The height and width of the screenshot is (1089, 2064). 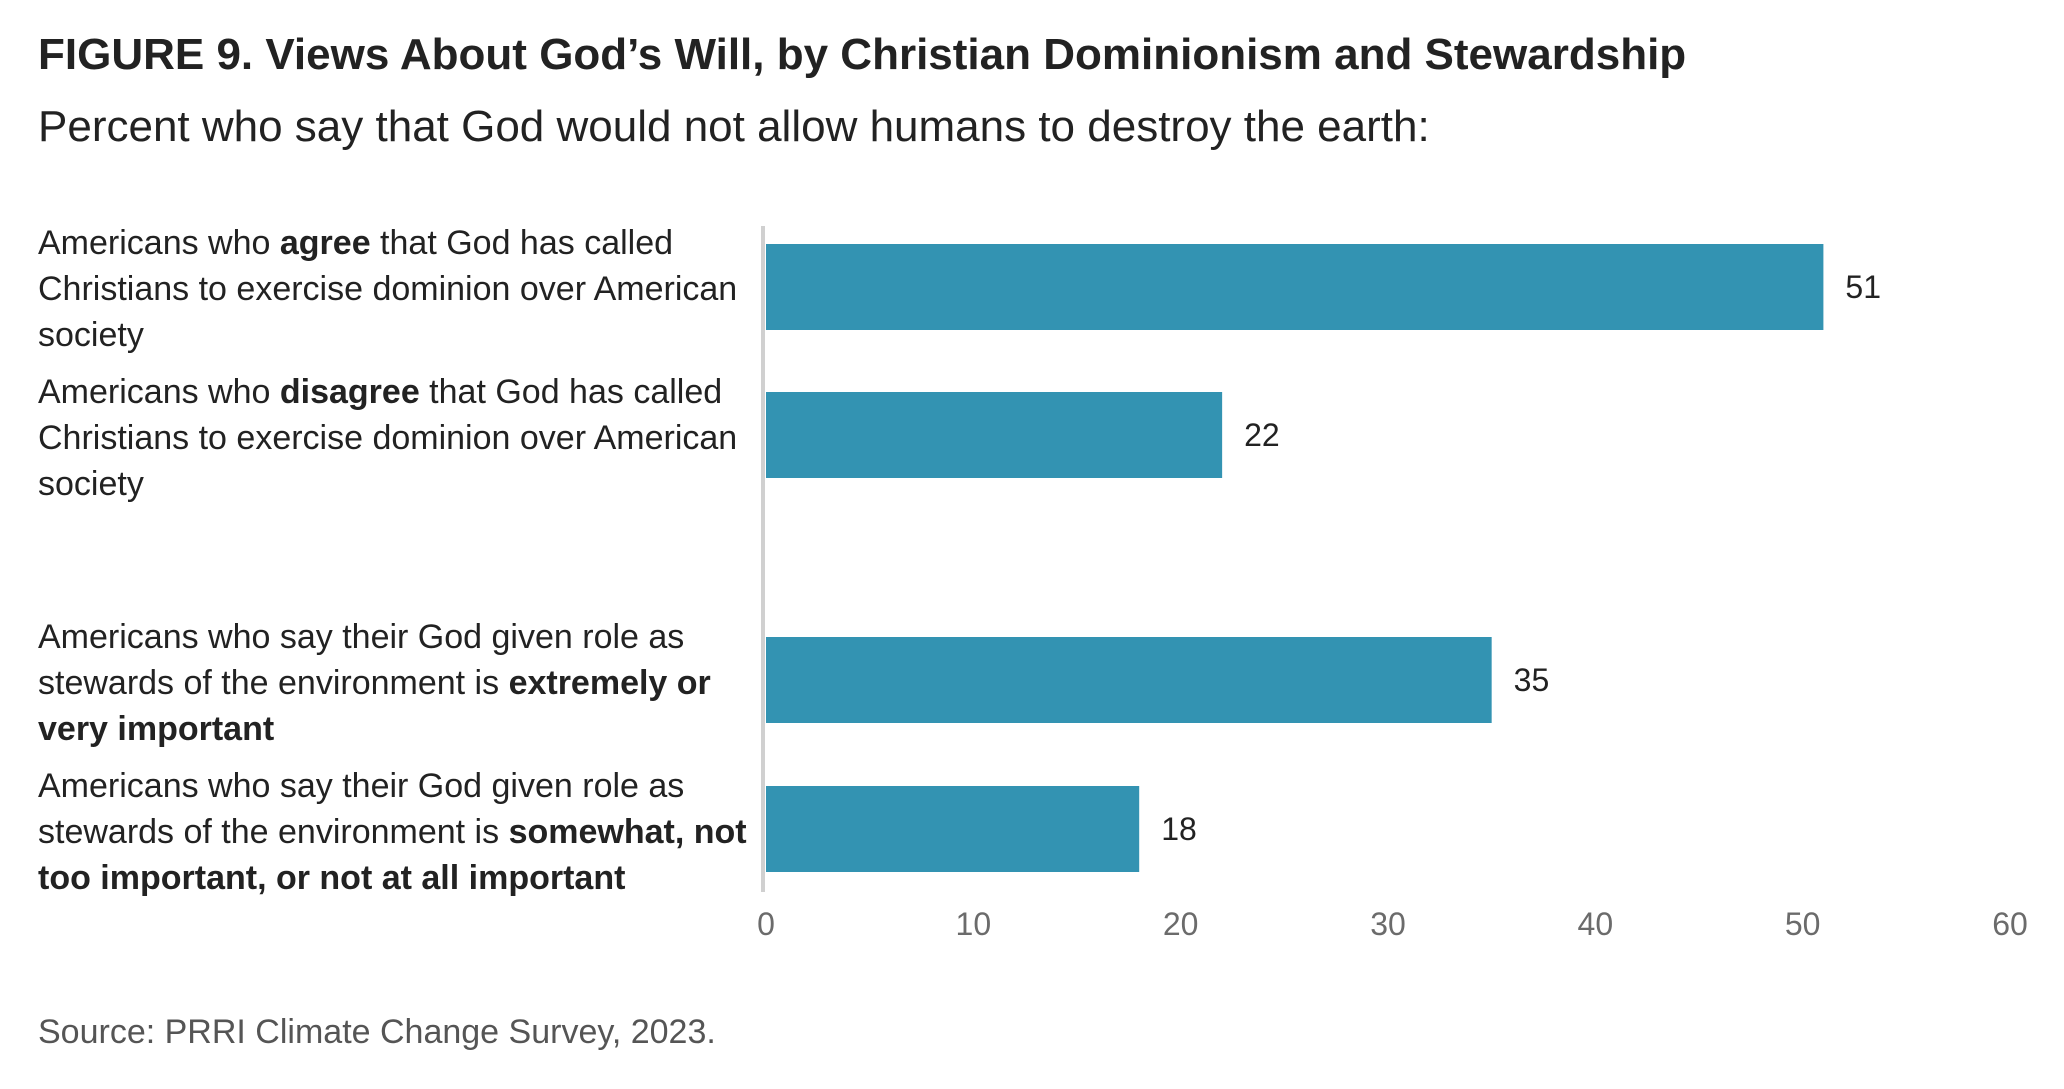 What do you see at coordinates (1388, 924) in the screenshot?
I see `x-tick-label-30: 30` at bounding box center [1388, 924].